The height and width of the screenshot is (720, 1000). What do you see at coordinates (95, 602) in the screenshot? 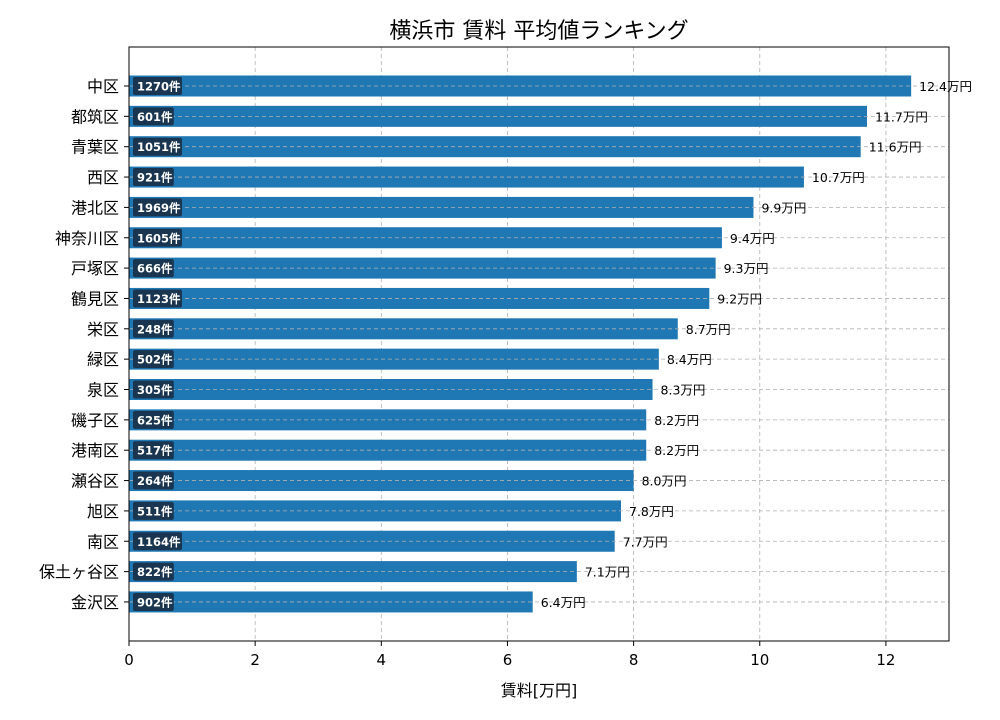
I see `category-label: 金沢区` at bounding box center [95, 602].